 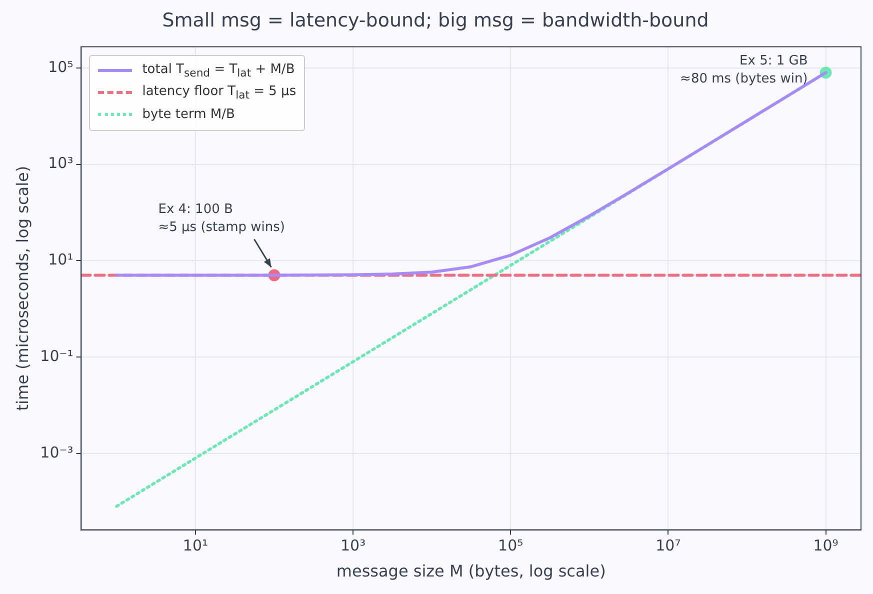 I want to click on annotation: Ex 4: 100 B ≈5 μs (stamp wins), so click(x=221, y=219).